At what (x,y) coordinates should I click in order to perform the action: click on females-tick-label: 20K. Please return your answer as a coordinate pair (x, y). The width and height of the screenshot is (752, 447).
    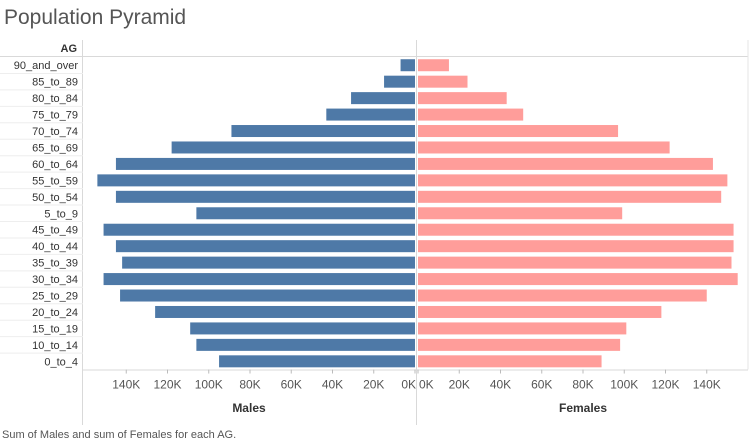
    Looking at the image, I should click on (459, 385).